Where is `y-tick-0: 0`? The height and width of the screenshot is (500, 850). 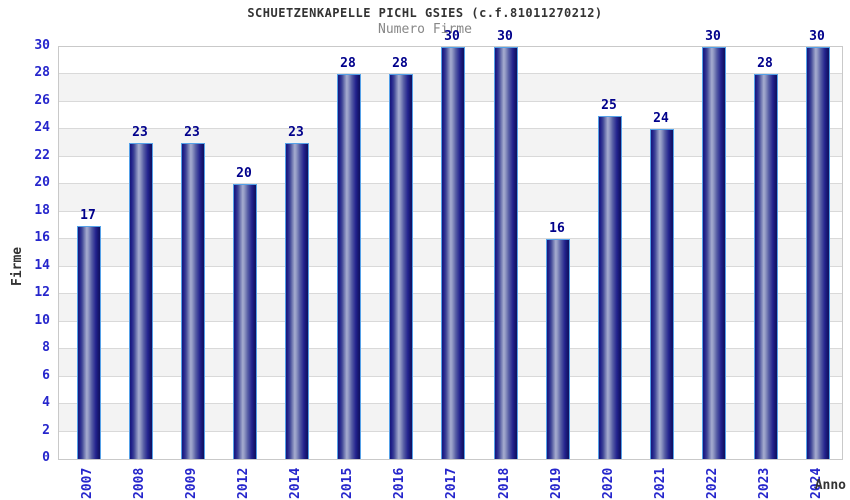
y-tick-0: 0 is located at coordinates (46, 457).